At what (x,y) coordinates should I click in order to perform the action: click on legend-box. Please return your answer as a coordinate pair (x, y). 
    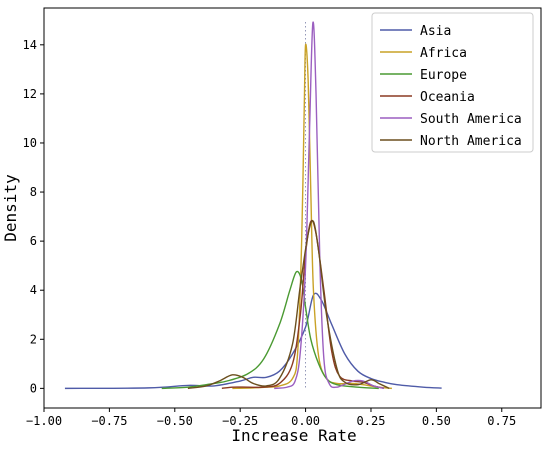
    Looking at the image, I should click on (452, 82).